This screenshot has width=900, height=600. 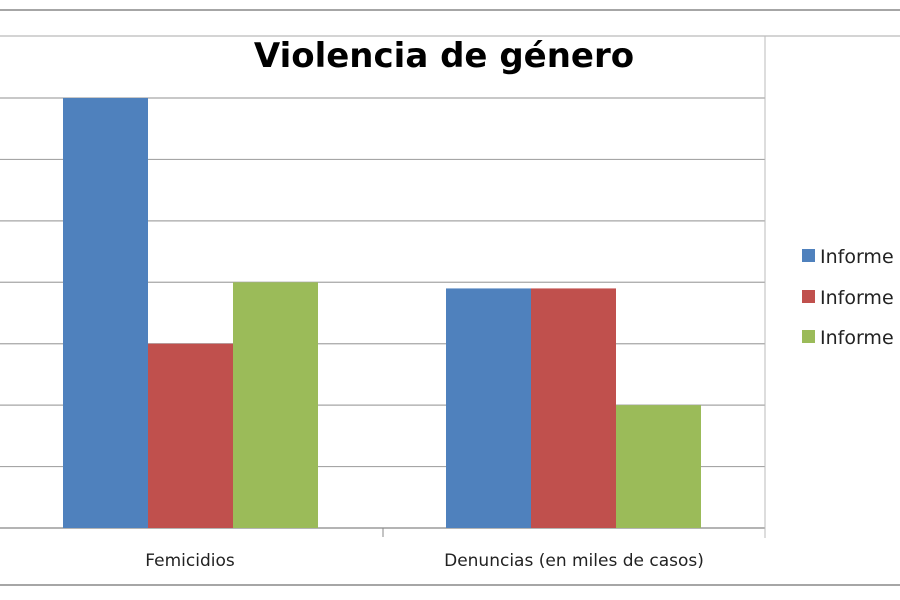 I want to click on bar-series1-category2, so click(x=488, y=408).